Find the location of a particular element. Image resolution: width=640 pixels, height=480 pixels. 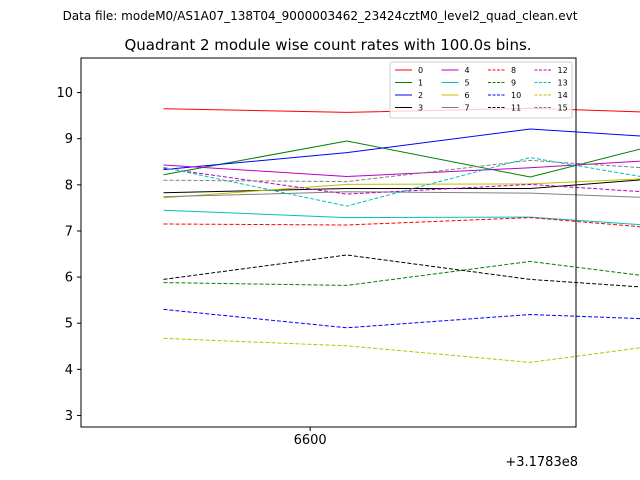

y-tick-label-7: 7 is located at coordinates (69, 231).